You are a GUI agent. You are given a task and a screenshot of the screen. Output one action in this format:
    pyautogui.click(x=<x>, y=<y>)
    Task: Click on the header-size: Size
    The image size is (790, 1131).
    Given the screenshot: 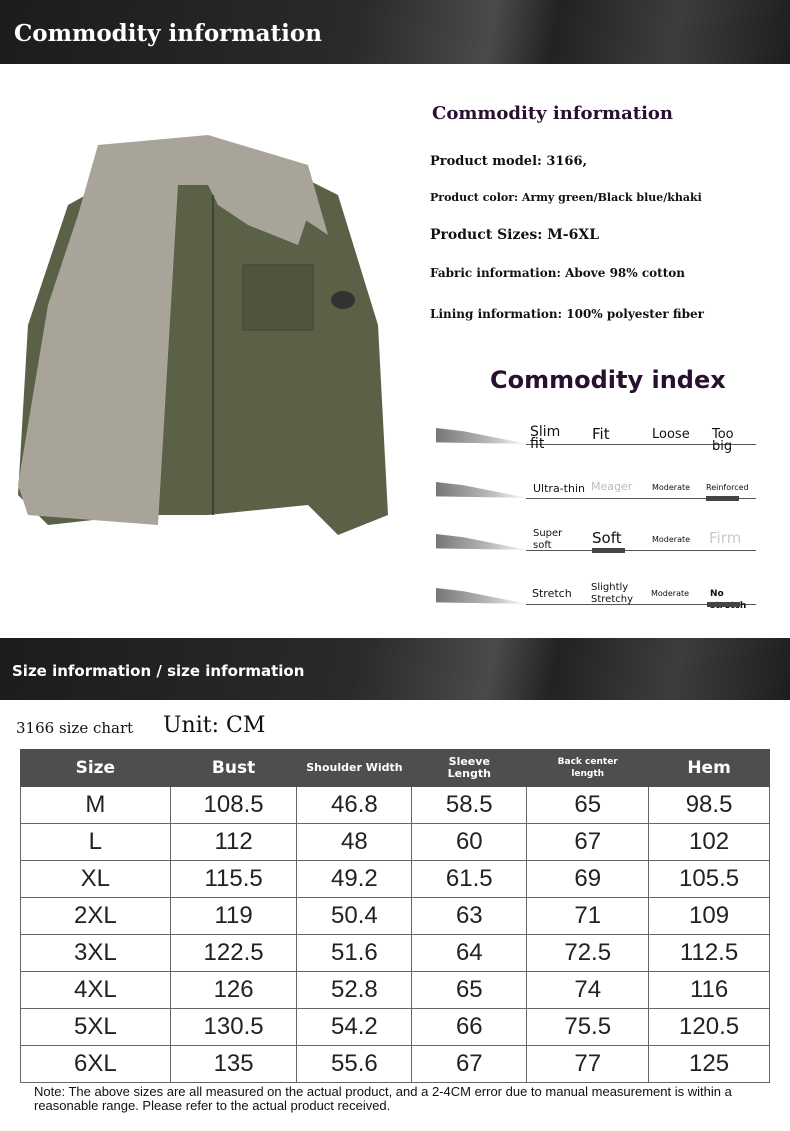 What is the action you would take?
    pyautogui.click(x=95, y=768)
    